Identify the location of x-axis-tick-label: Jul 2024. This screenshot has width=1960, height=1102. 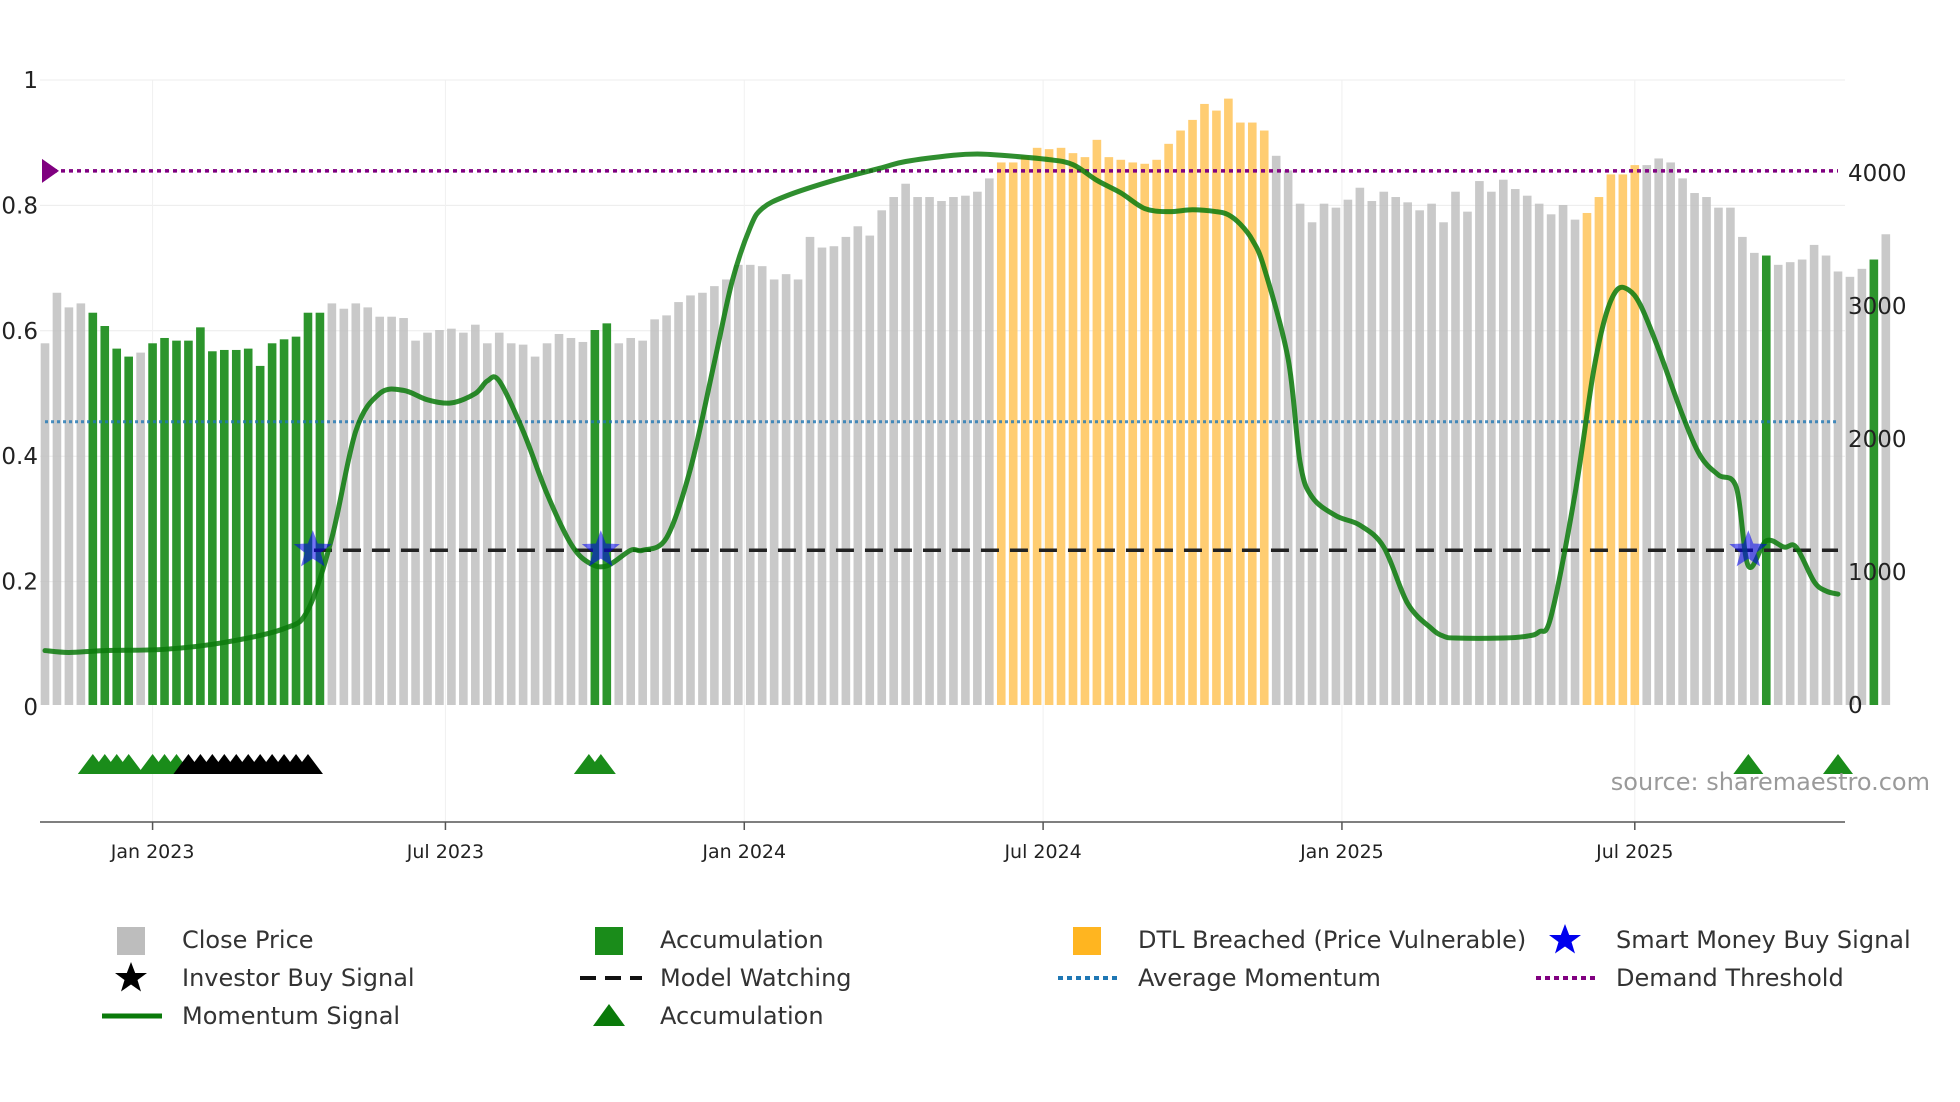
(1042, 852).